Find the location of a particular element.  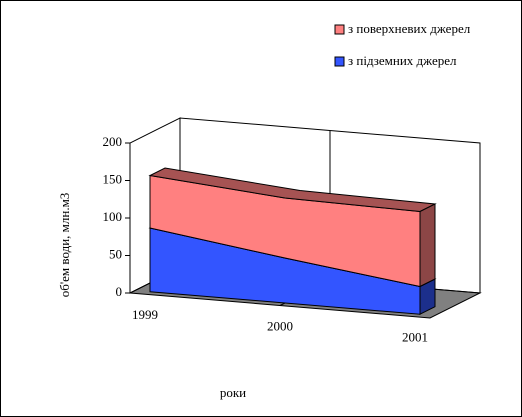

x-axis-title: роки is located at coordinates (233, 392).